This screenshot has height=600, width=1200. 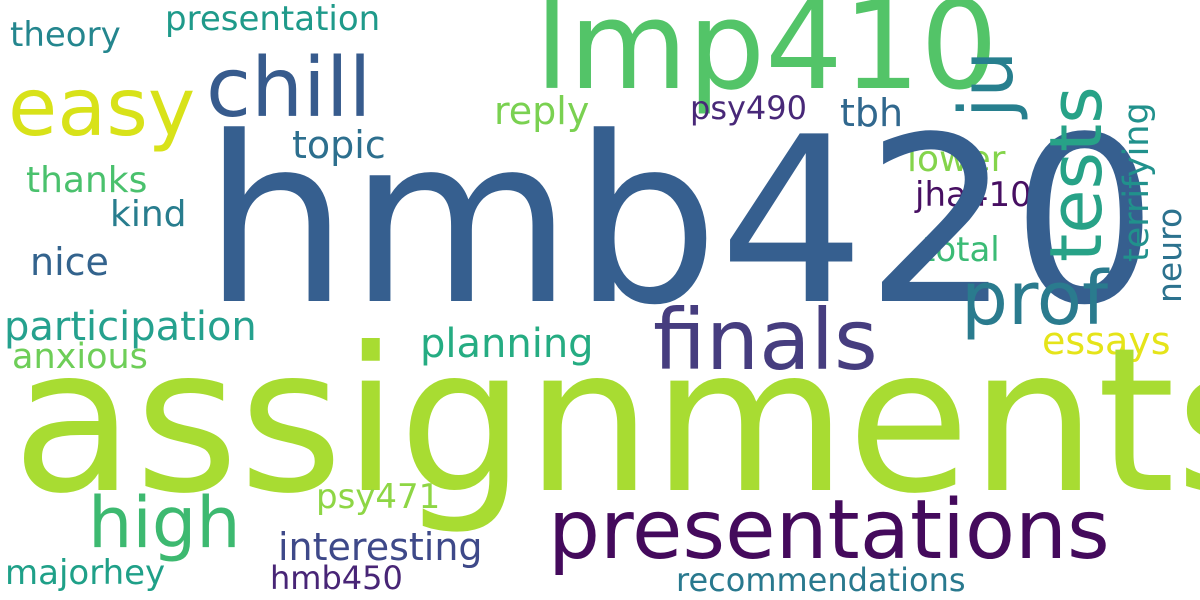 I want to click on word-tbh: tbh, so click(x=872, y=113).